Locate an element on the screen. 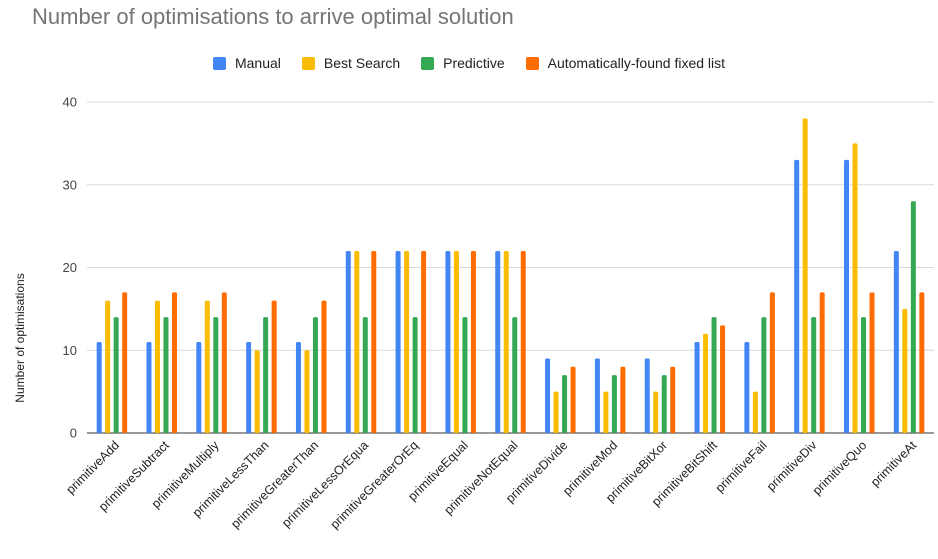 This screenshot has width=938, height=559. legend-item-best-search: Best Search is located at coordinates (351, 63).